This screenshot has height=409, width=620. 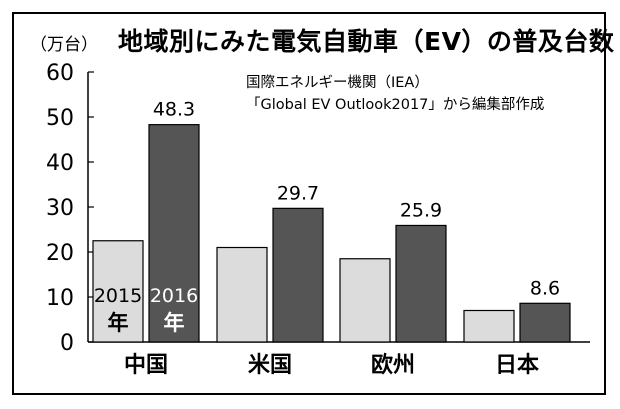 What do you see at coordinates (60, 163) in the screenshot?
I see `y-tick-label: 40` at bounding box center [60, 163].